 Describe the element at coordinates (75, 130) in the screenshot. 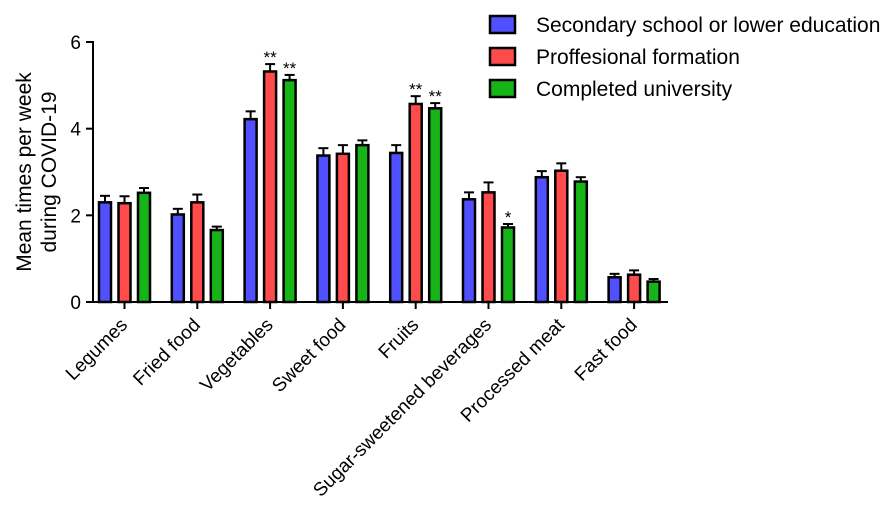

I see `y-tick-label: 4` at that location.